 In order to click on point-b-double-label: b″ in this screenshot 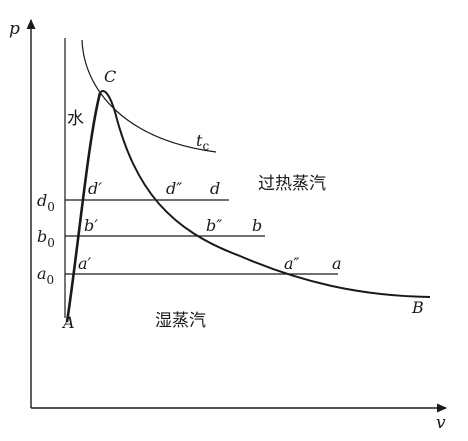, I will do `click(214, 225)`.